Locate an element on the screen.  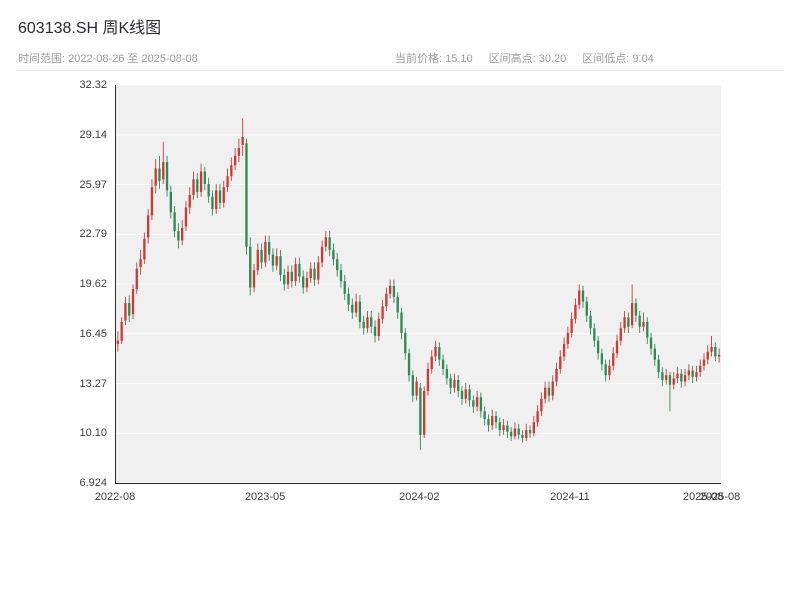
x-tick-label: 2023-05 is located at coordinates (265, 497).